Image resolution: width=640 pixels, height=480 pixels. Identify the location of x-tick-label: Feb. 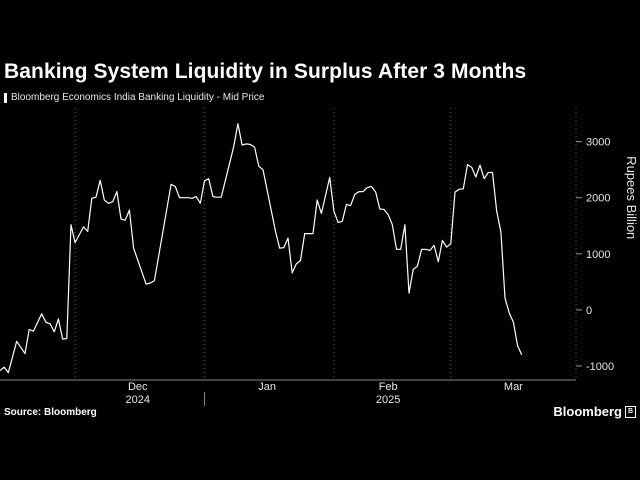
(388, 387).